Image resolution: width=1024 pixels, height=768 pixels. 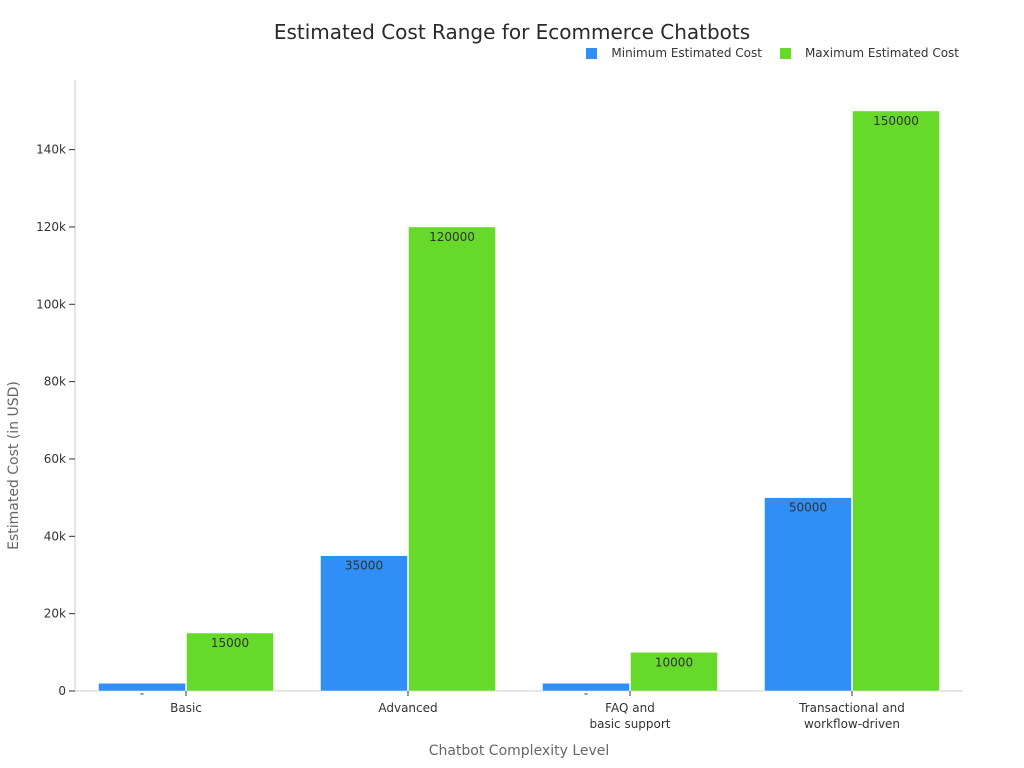 I want to click on x-tick-label: Advanced, so click(x=407, y=708).